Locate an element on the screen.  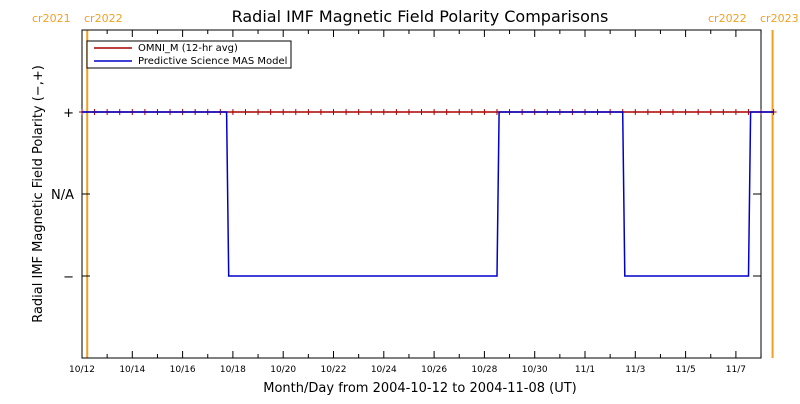
cr-right-label-2: cr2023 is located at coordinates (779, 18).